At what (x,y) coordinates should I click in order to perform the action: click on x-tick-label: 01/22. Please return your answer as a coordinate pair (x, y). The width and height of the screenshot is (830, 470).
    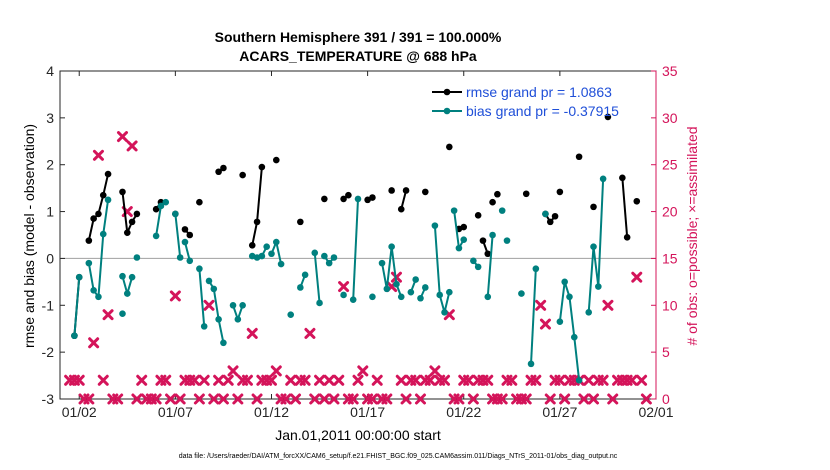
    Looking at the image, I should click on (463, 412).